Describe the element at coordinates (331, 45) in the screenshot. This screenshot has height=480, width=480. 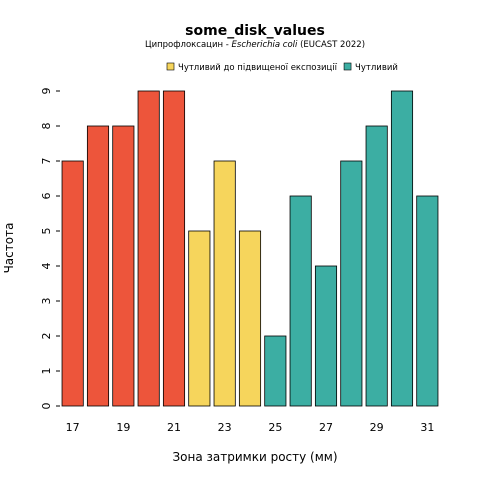
I see `subtitle-suffix: (EUCAST 2022)` at that location.